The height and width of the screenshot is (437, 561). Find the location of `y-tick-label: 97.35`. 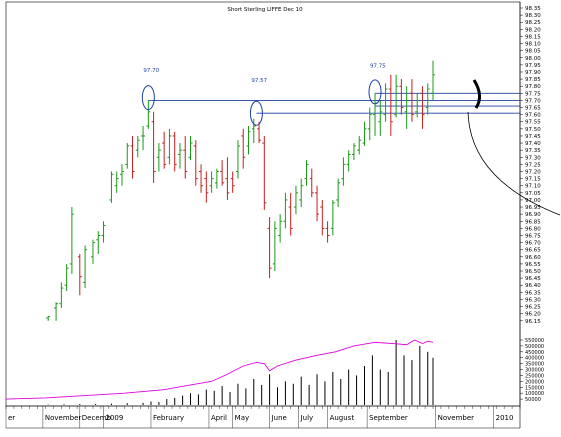

y-tick-label: 97.35 is located at coordinates (533, 151).